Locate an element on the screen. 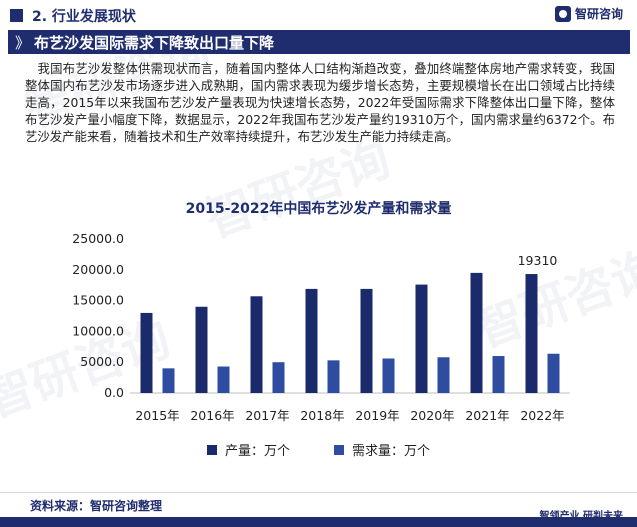 Image resolution: width=637 pixels, height=527 pixels. divider is located at coordinates (318, 492).